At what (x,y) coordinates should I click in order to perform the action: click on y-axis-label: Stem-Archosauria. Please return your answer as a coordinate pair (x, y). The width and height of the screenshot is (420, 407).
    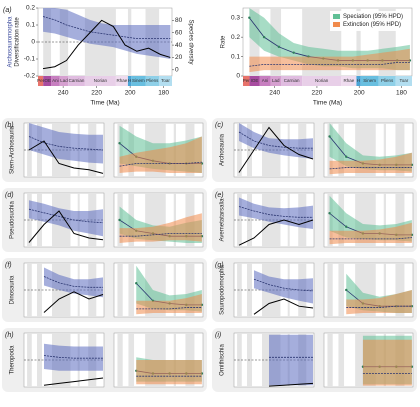
    Looking at the image, I should click on (13, 149).